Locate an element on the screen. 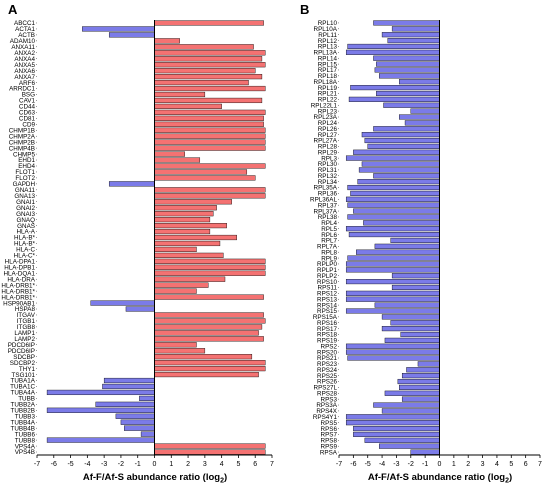 The image size is (550, 486). panel-a-x-axis-title-close: ) is located at coordinates (225, 477).